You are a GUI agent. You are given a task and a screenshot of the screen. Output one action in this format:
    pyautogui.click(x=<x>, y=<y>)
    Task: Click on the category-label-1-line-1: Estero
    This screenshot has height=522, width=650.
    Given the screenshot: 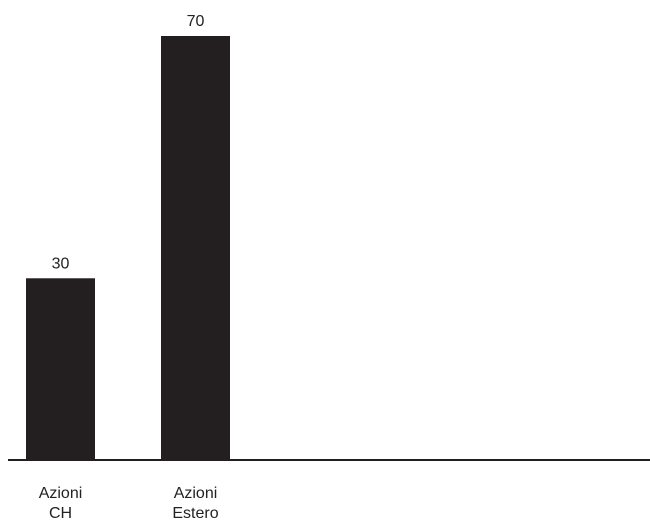 What is the action you would take?
    pyautogui.click(x=195, y=513)
    